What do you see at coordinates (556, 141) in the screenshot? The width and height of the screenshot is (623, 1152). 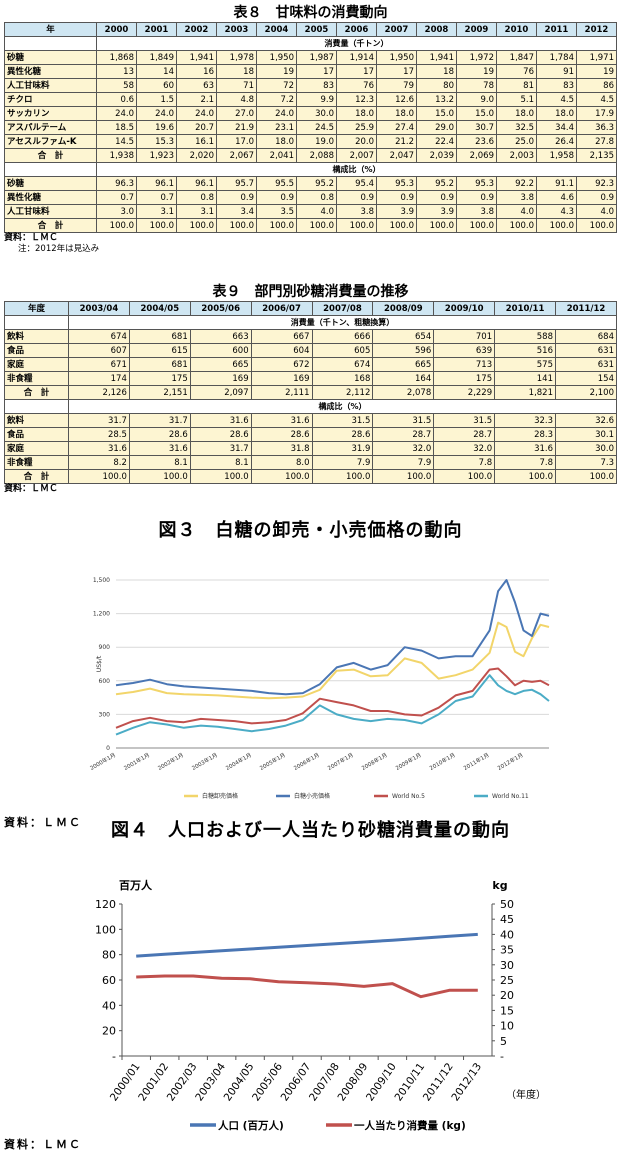 I see `cell: 26.4` at bounding box center [556, 141].